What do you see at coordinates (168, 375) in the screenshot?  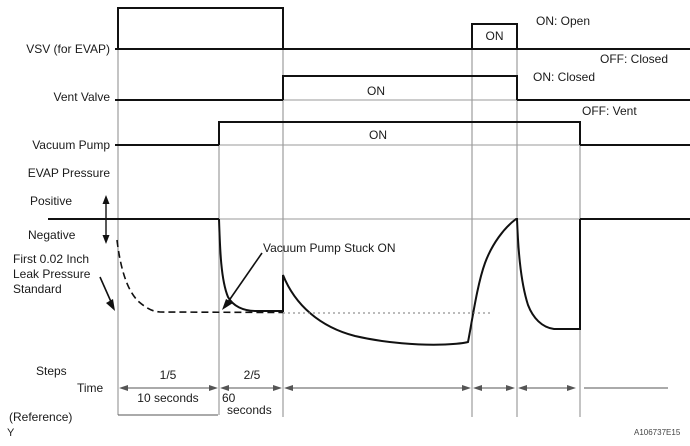 I see `step-1-label: 1/5` at bounding box center [168, 375].